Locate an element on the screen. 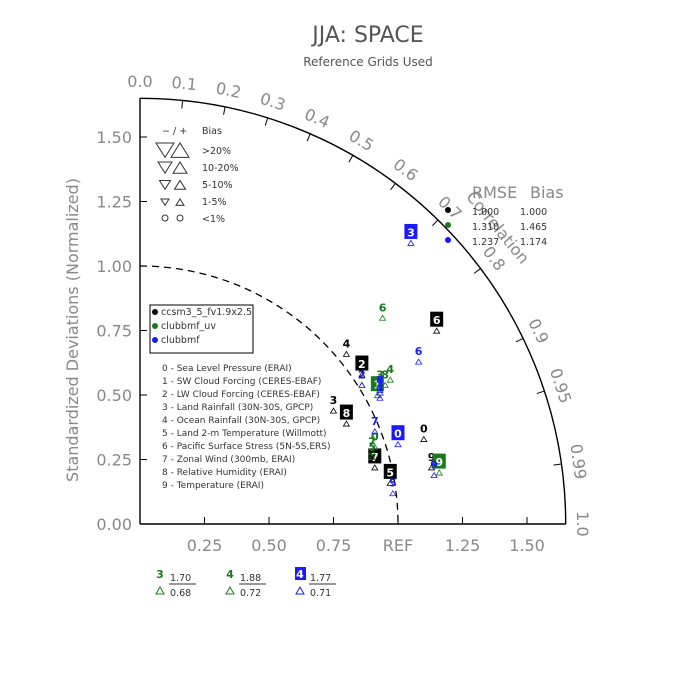 This screenshot has width=700, height=700. correlation-tick-label: 0.3 is located at coordinates (273, 102).